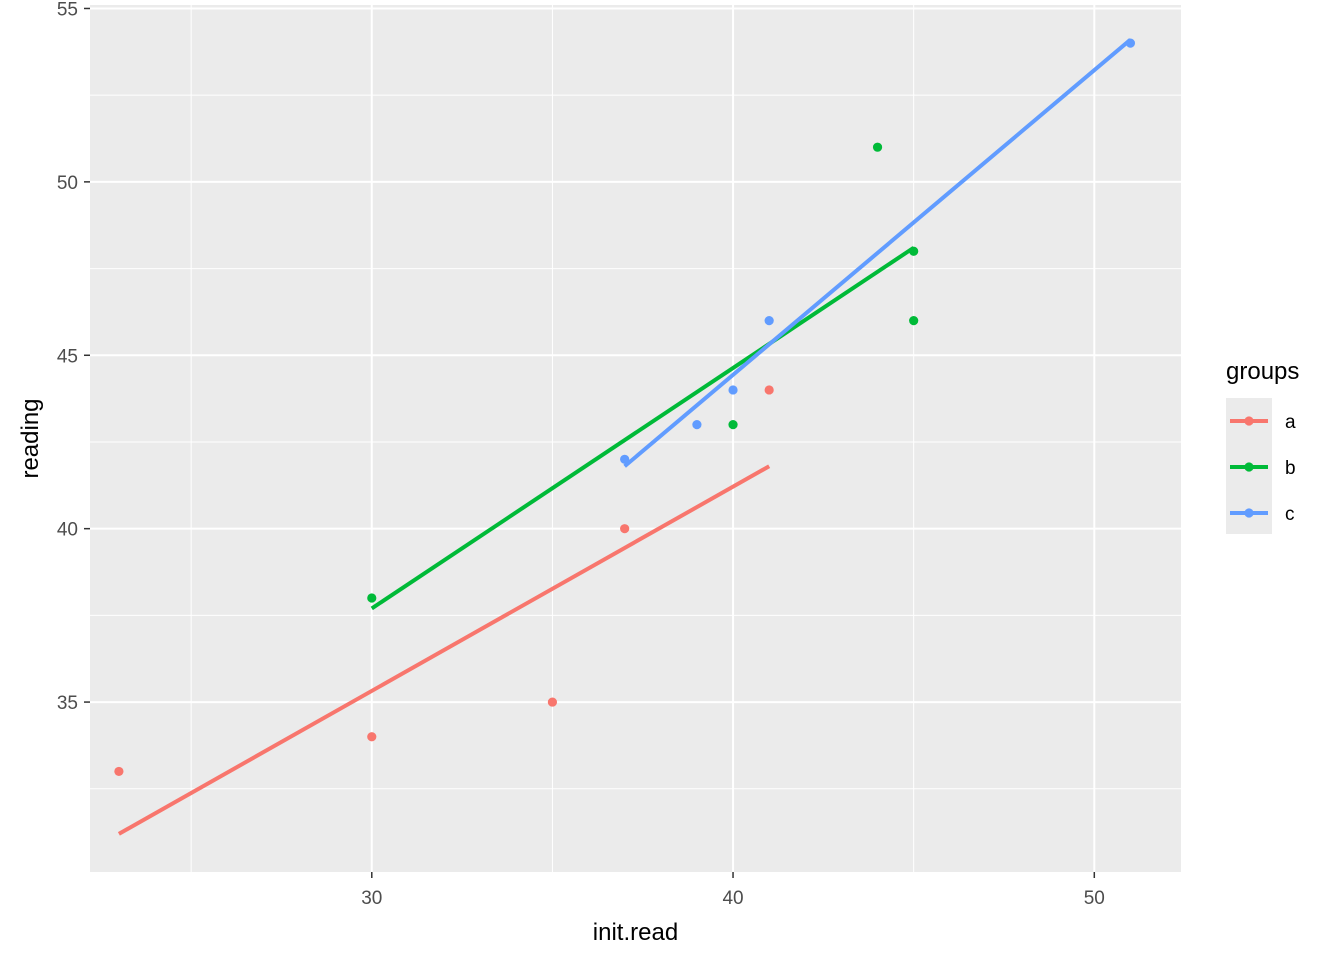  I want to click on legend-title: groups, so click(1262, 371).